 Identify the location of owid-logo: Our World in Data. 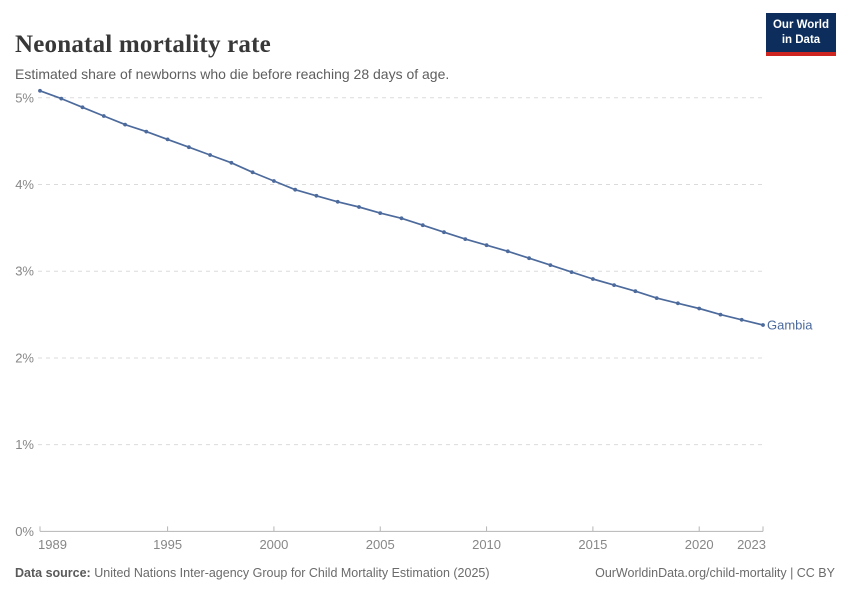
(801, 34).